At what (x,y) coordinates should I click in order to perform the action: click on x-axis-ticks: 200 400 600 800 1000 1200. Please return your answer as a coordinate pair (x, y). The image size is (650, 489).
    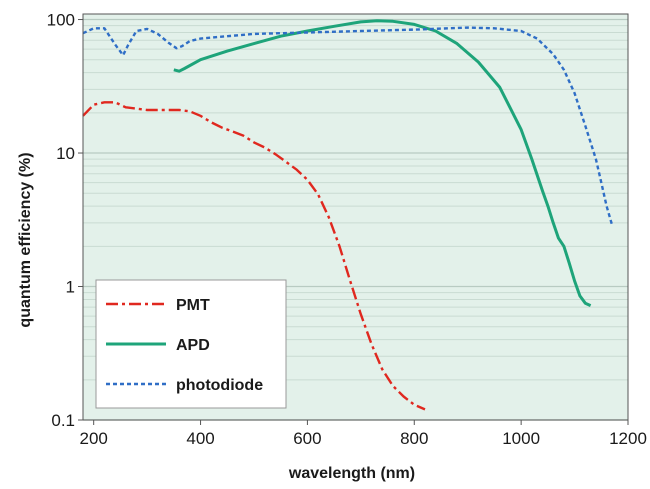
    Looking at the image, I should click on (363, 434).